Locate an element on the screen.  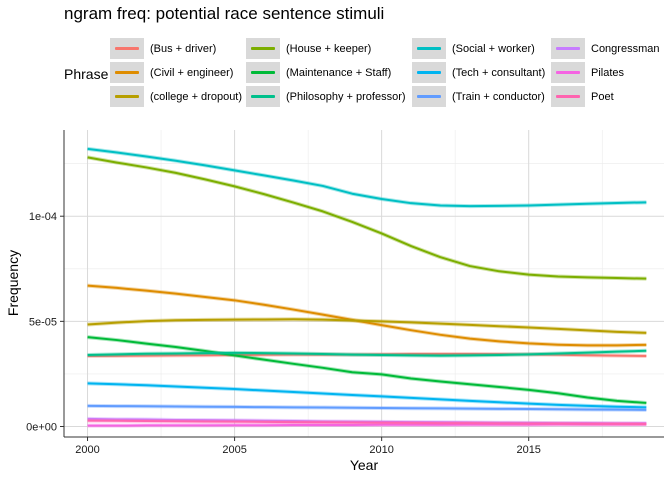
legend-item: (Philosophy + professor) is located at coordinates (326, 96).